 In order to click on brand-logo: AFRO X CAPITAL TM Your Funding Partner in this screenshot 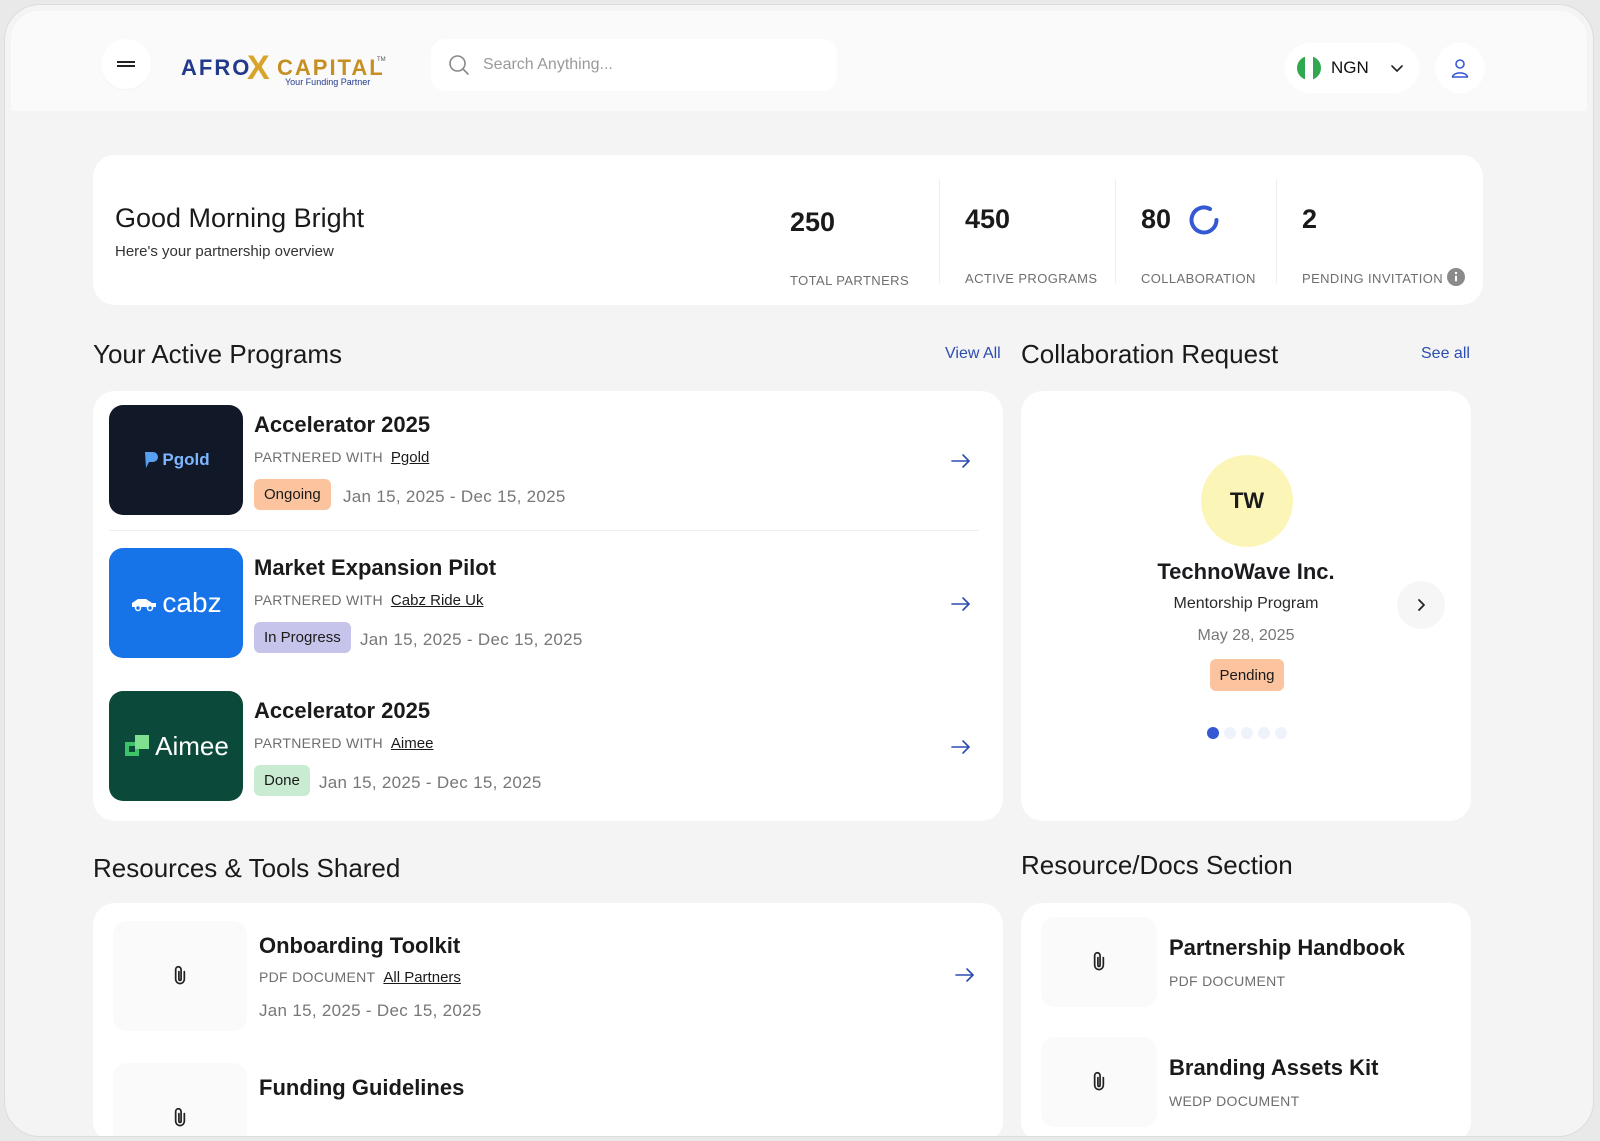, I will do `click(286, 66)`.